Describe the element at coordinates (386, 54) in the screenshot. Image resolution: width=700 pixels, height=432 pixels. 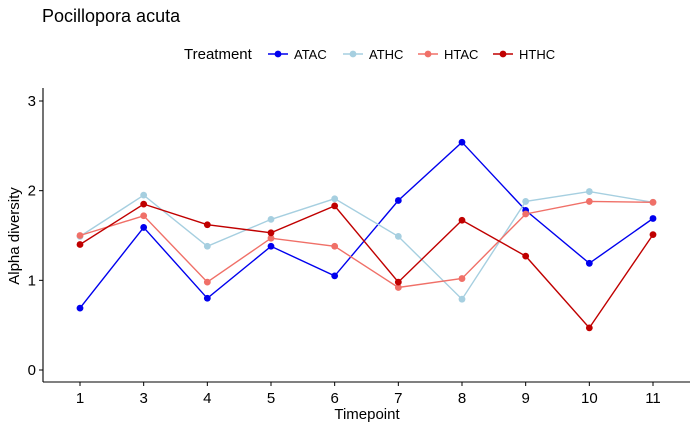
I see `legend-label-athc: ATHC` at that location.